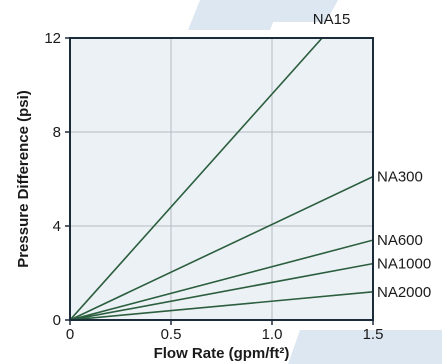 The image size is (442, 364). I want to click on x-axis-title: Flow Rate (gpm/ft²), so click(222, 353).